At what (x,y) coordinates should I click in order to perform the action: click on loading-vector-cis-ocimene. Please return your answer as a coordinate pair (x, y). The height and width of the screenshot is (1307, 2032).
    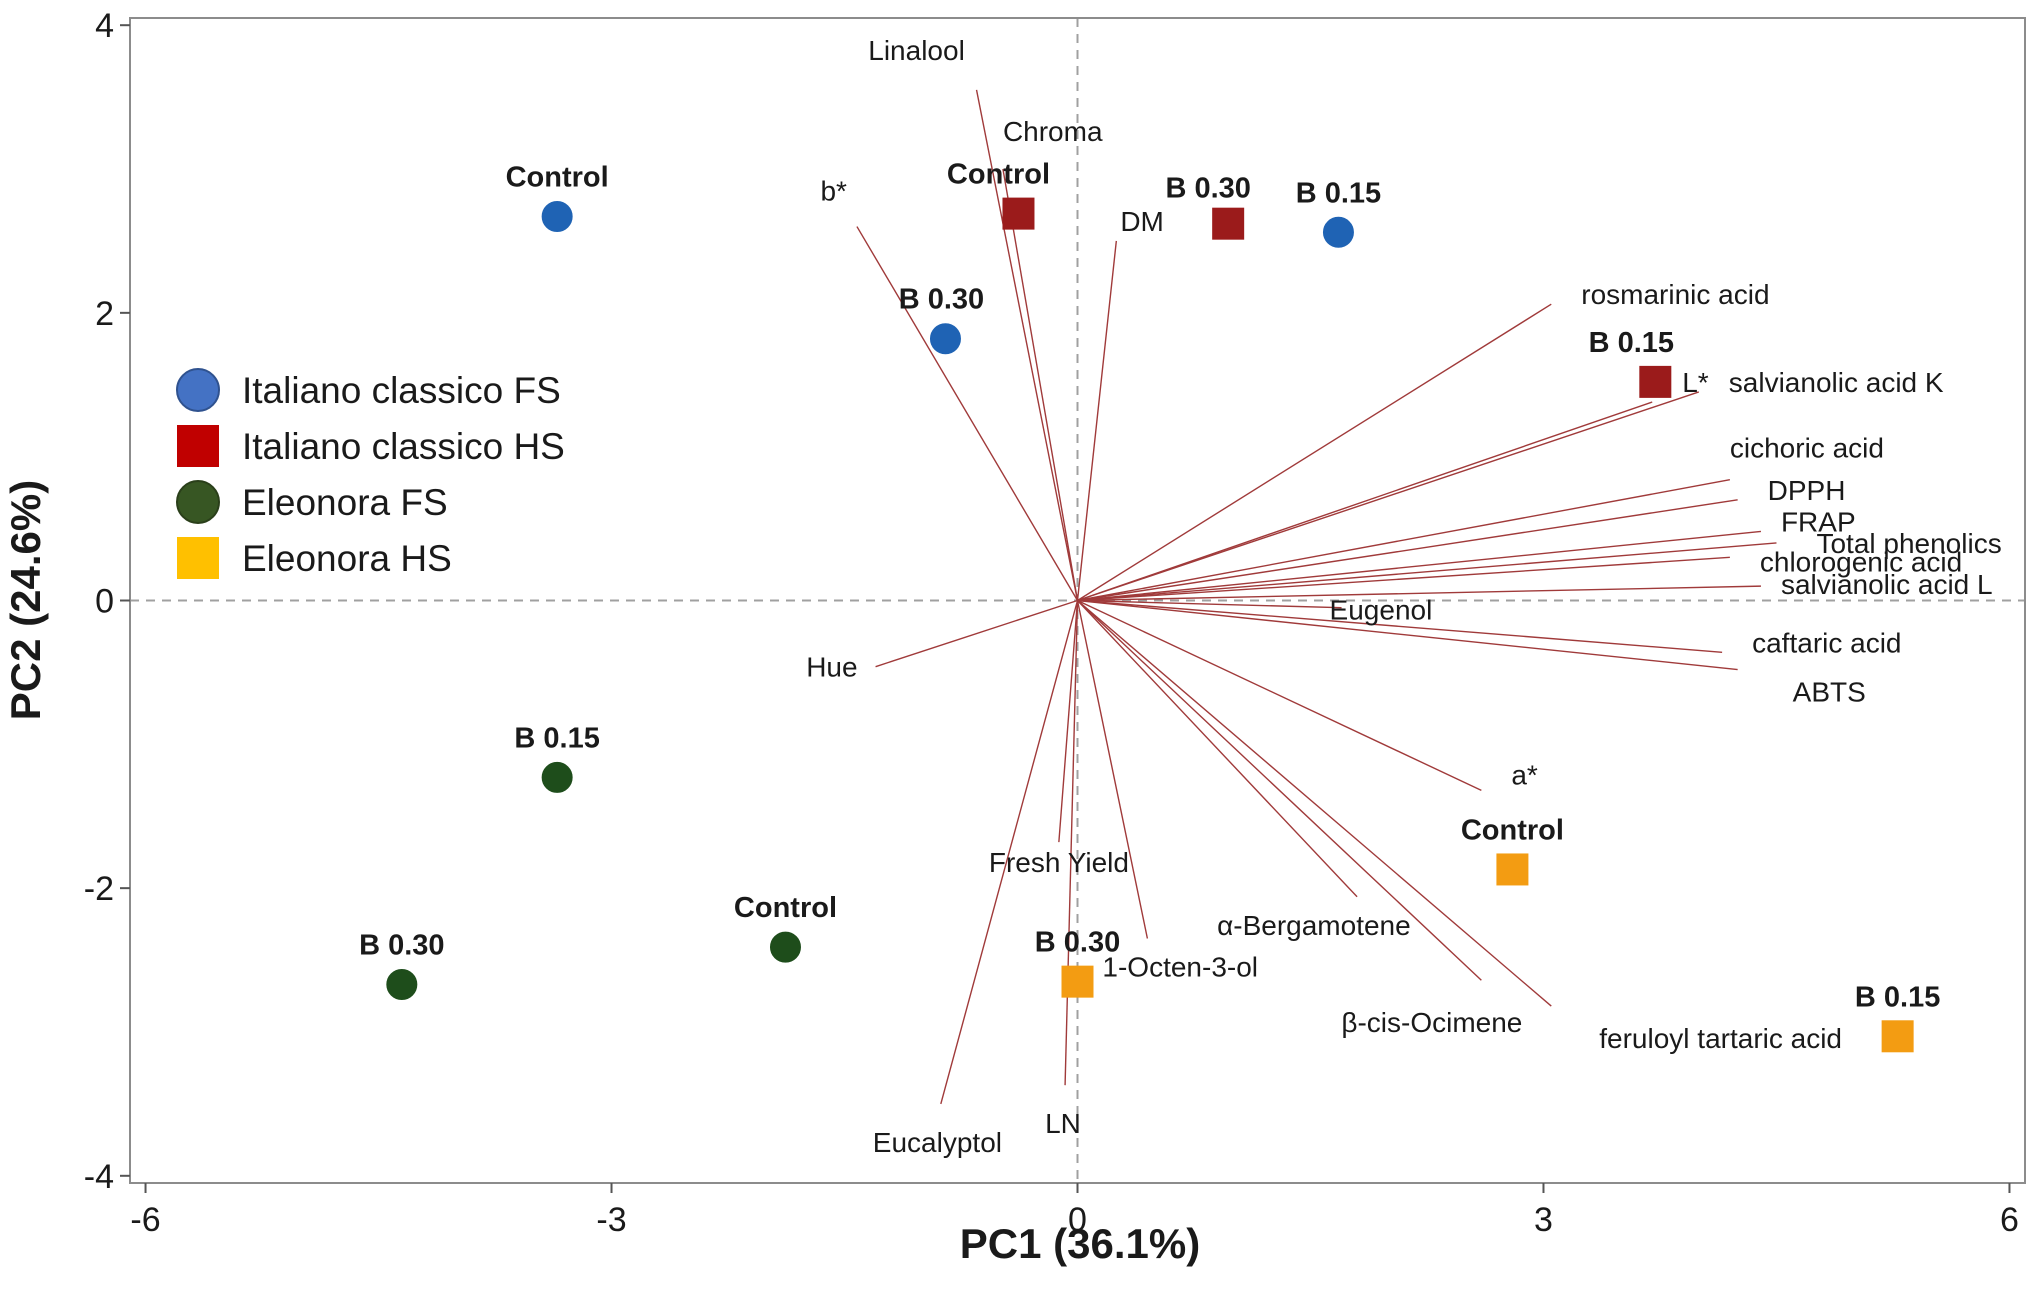
    Looking at the image, I should click on (1279, 790).